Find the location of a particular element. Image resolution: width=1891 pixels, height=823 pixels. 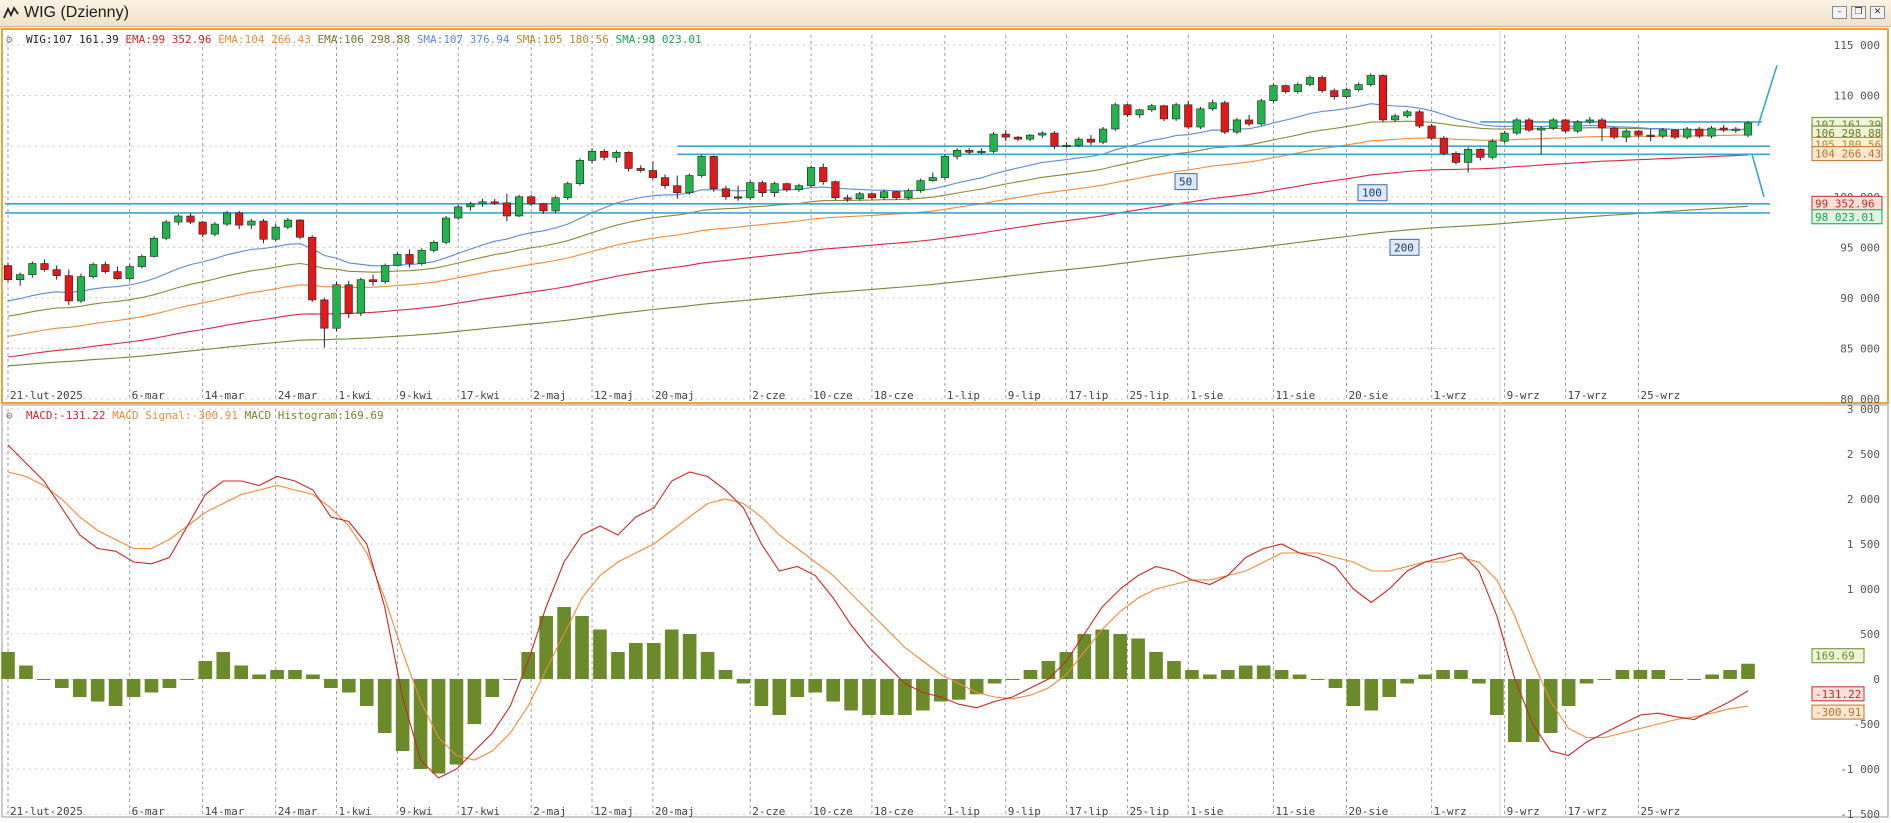

x-axis-label: 24-mar is located at coordinates (298, 395).